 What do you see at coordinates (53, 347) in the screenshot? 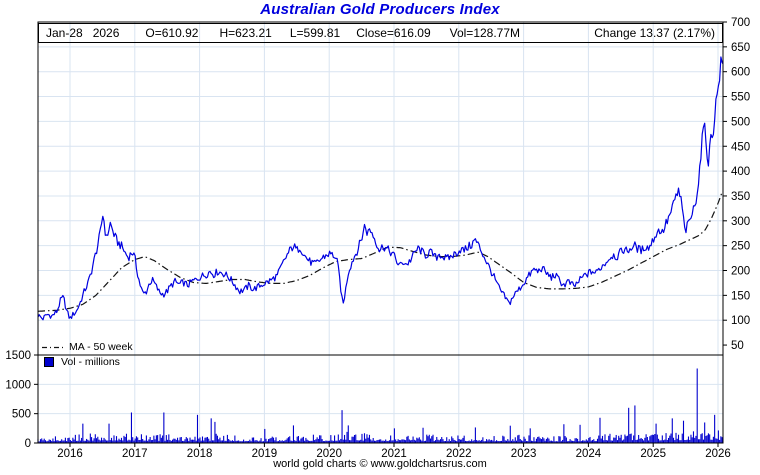
I see `ma-dashdot-line-icon` at bounding box center [53, 347].